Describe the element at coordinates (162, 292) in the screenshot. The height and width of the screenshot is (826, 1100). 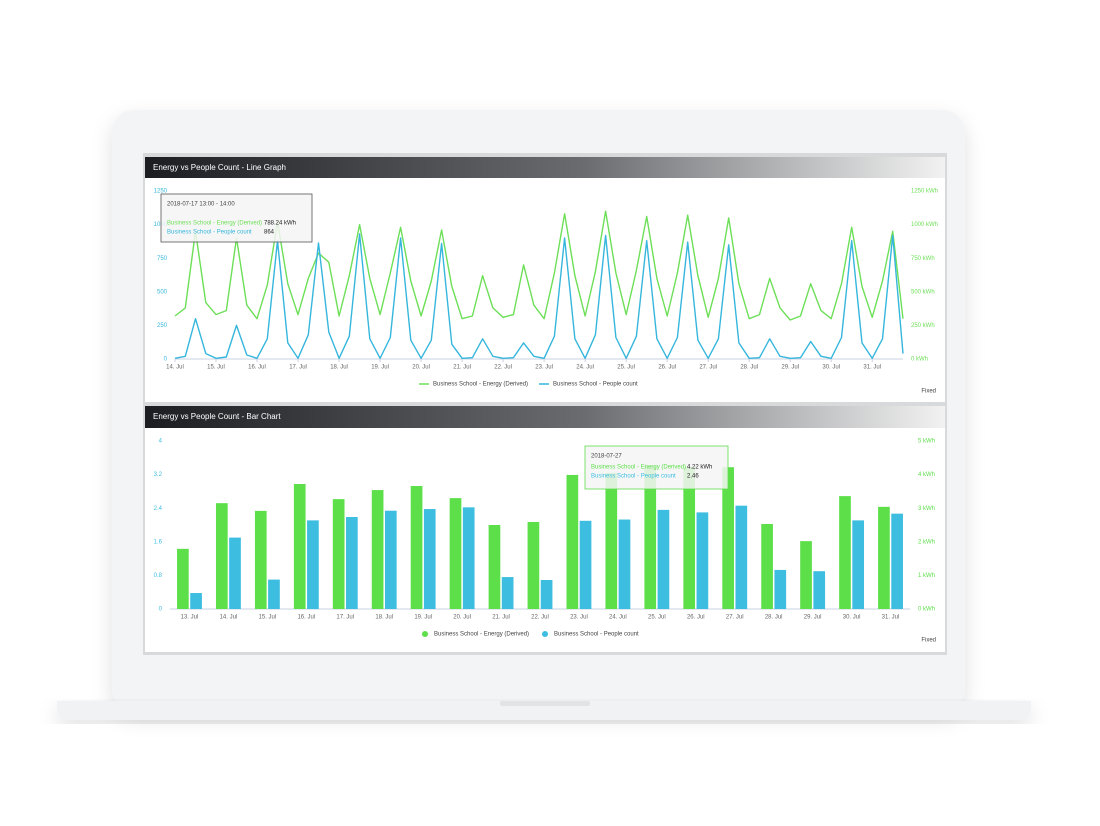
I see `y-tick-label: 500` at that location.